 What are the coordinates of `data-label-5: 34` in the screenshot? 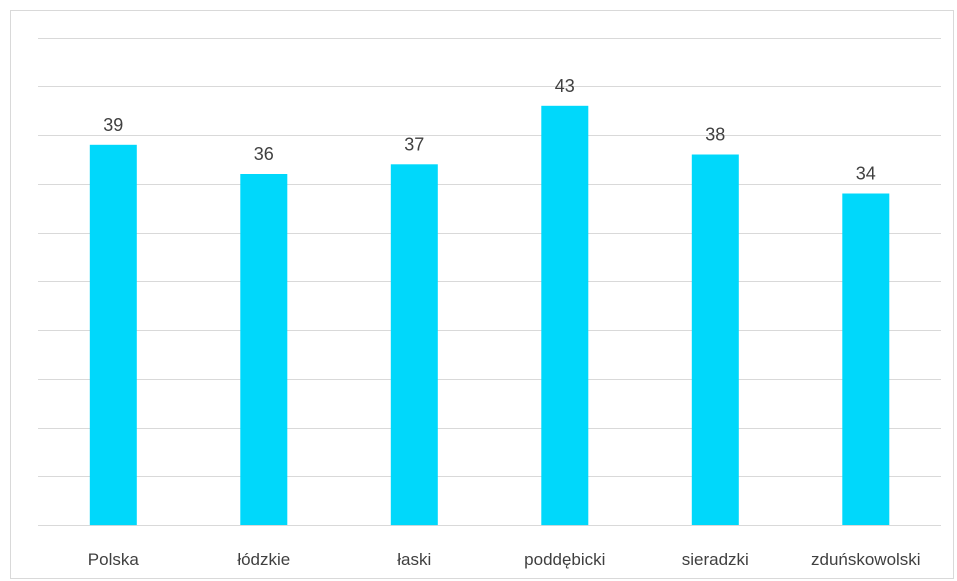 It's located at (866, 174).